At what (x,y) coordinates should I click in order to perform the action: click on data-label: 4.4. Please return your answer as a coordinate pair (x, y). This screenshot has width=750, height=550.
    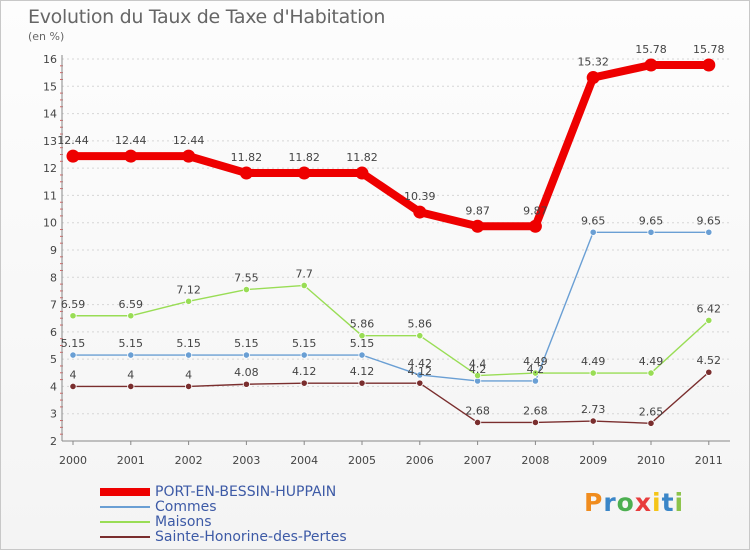
    Looking at the image, I should click on (478, 364).